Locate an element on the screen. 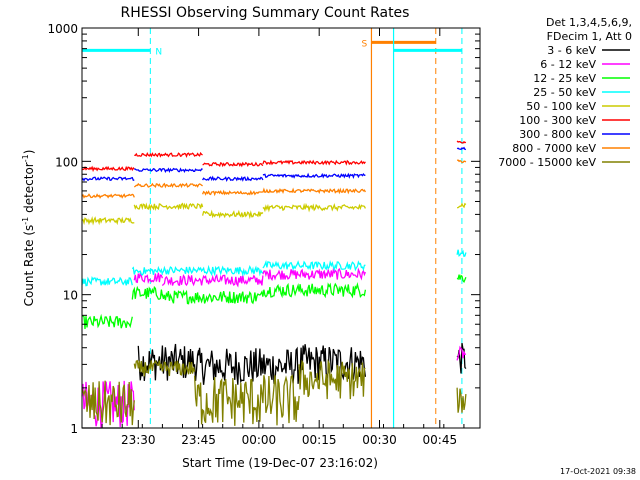  y-axis-label-exp2: -1 is located at coordinates (25, 158).